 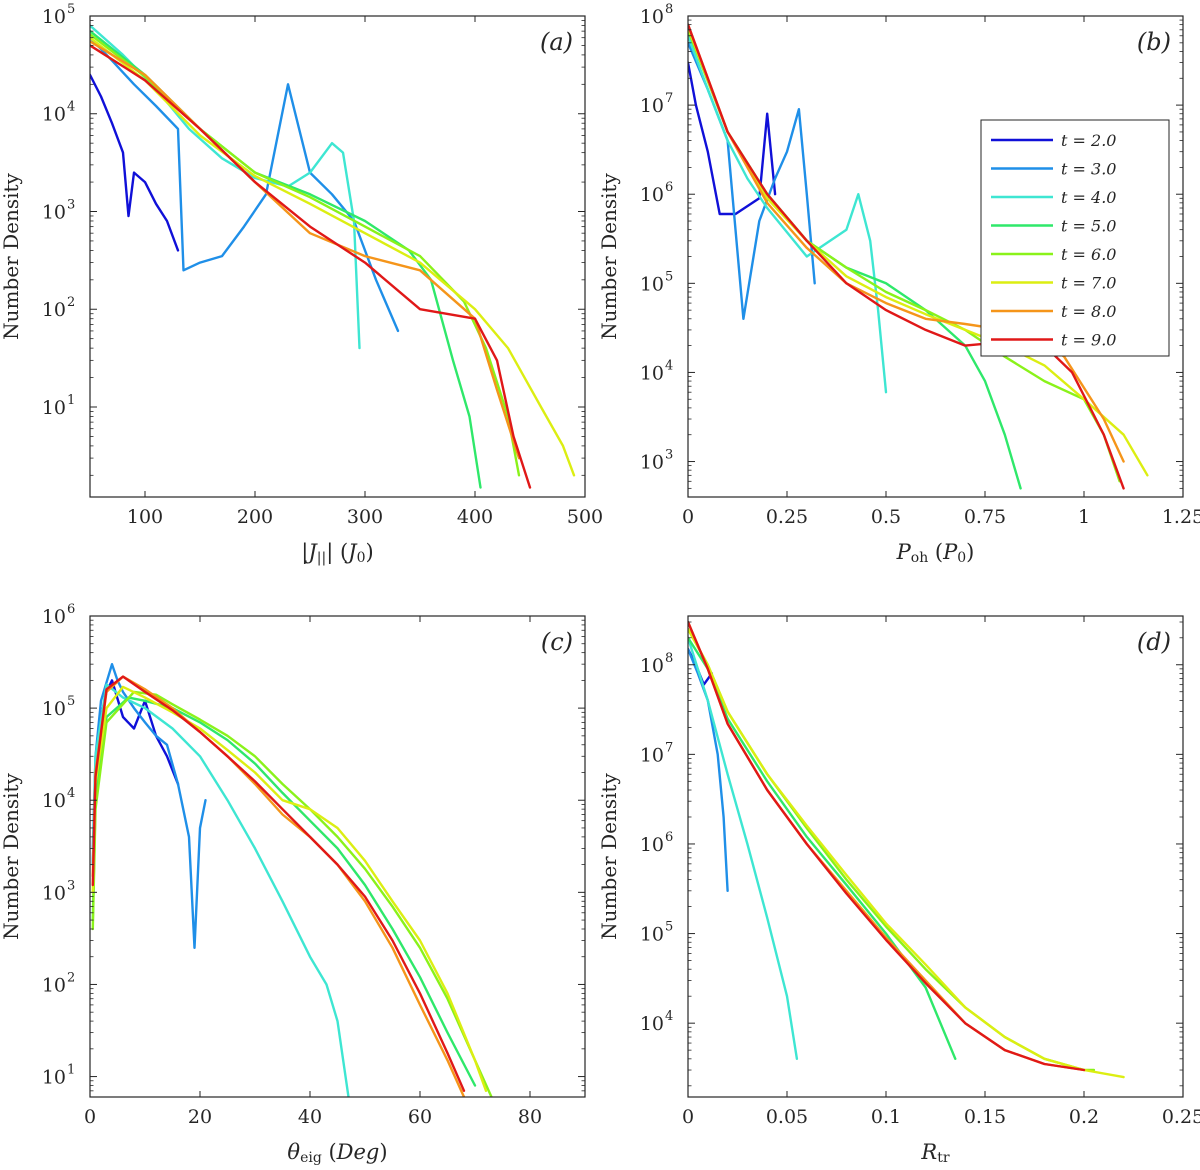 What do you see at coordinates (557, 642) in the screenshot?
I see `panel-label-c: (c)` at bounding box center [557, 642].